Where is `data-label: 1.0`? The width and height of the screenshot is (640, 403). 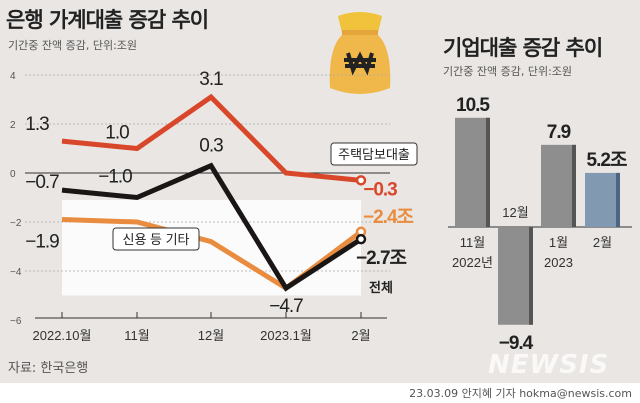
data-label: 1.0 is located at coordinates (117, 133).